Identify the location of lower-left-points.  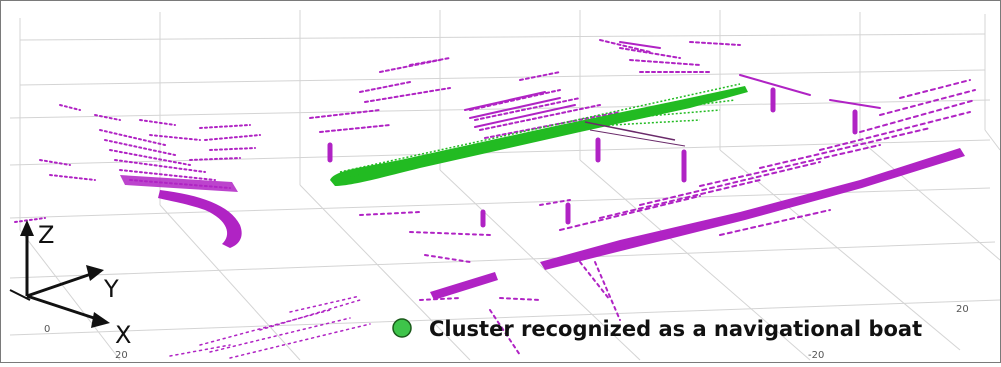
(270, 327).